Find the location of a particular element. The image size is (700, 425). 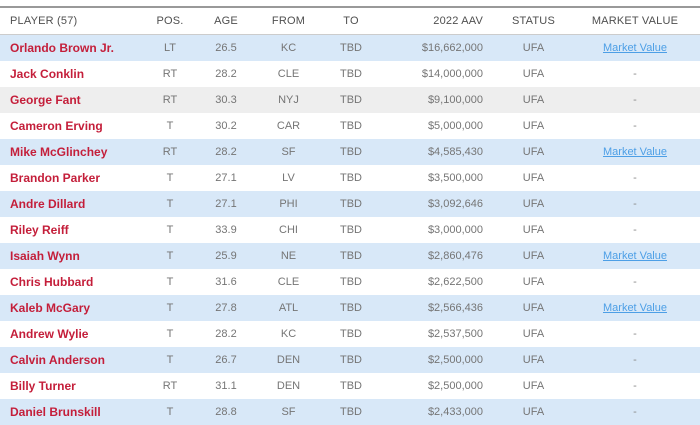

cell-from: CHI is located at coordinates (288, 230).